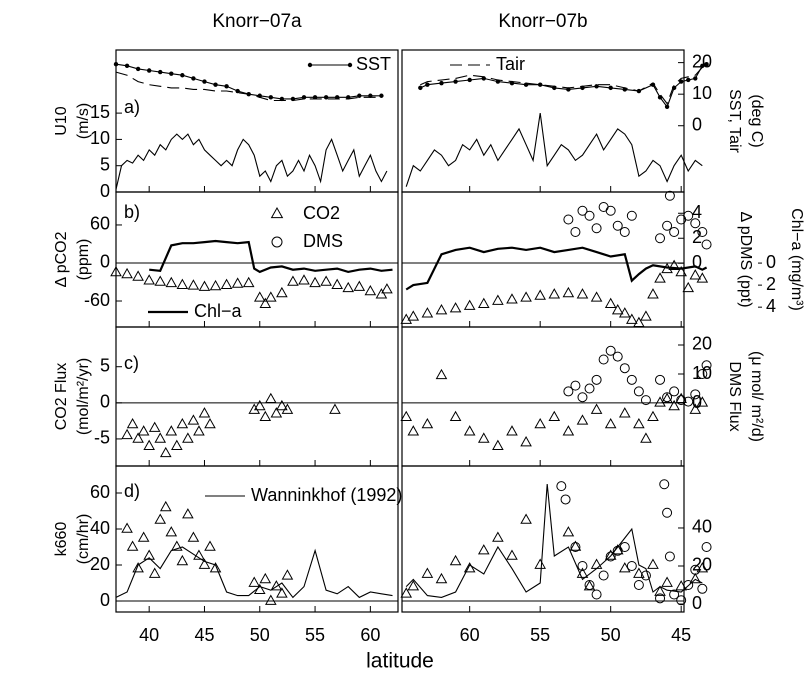 The width and height of the screenshot is (809, 683). Describe the element at coordinates (105, 402) in the screenshot. I see `y-tick-label: 0` at that location.